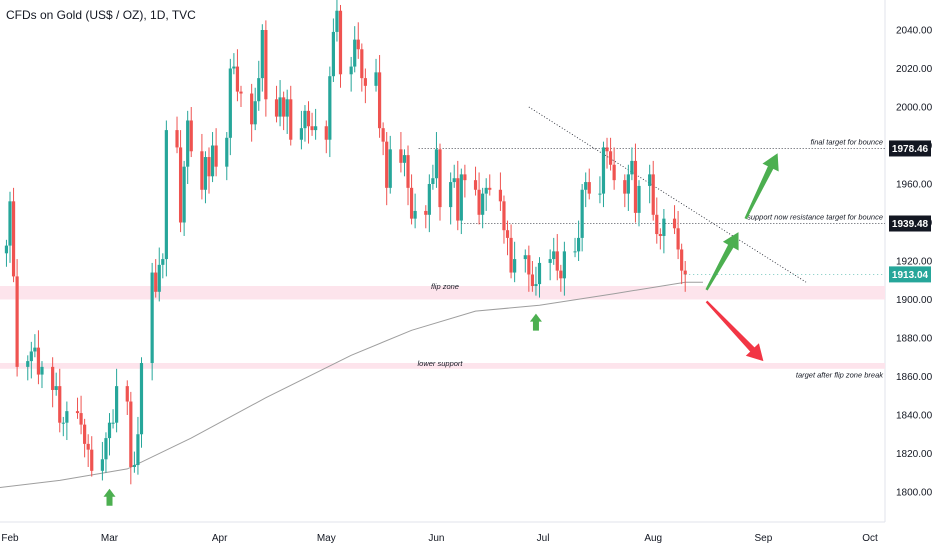 The image size is (932, 550). I want to click on x-tick-label: Feb, so click(10, 538).